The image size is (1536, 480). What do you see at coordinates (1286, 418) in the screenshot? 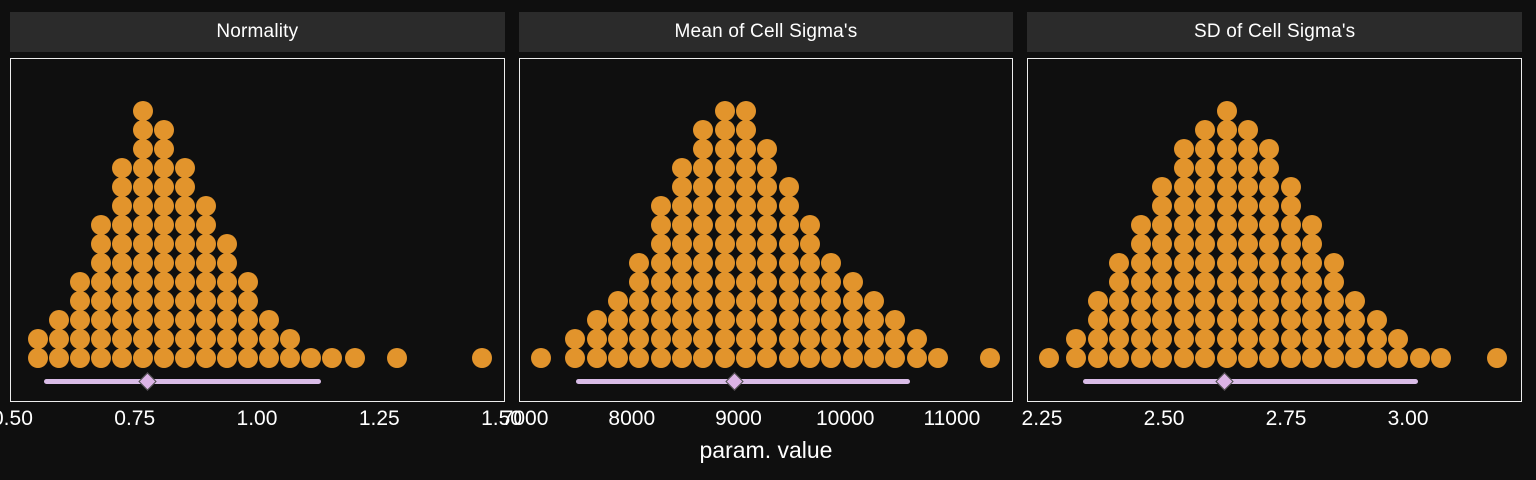
I see `tick-label: 2.75` at bounding box center [1286, 418].